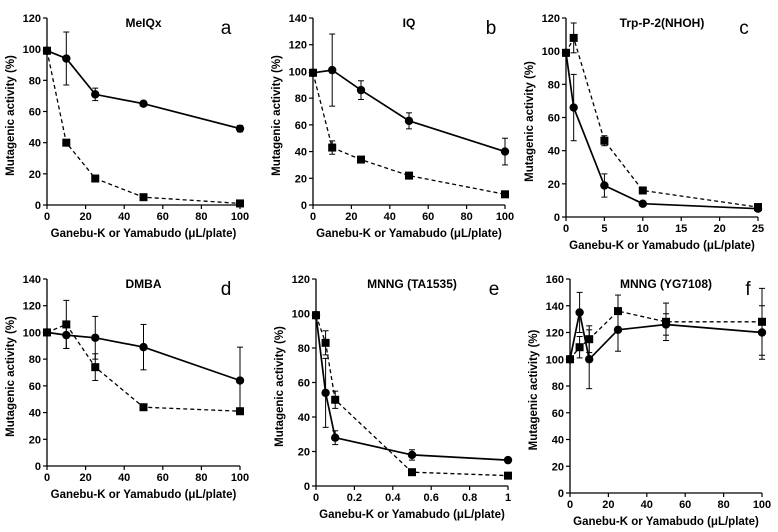 The height and width of the screenshot is (532, 778). What do you see at coordinates (662, 23) in the screenshot?
I see `chart-title: Trp-P-2(NHOH)` at bounding box center [662, 23].